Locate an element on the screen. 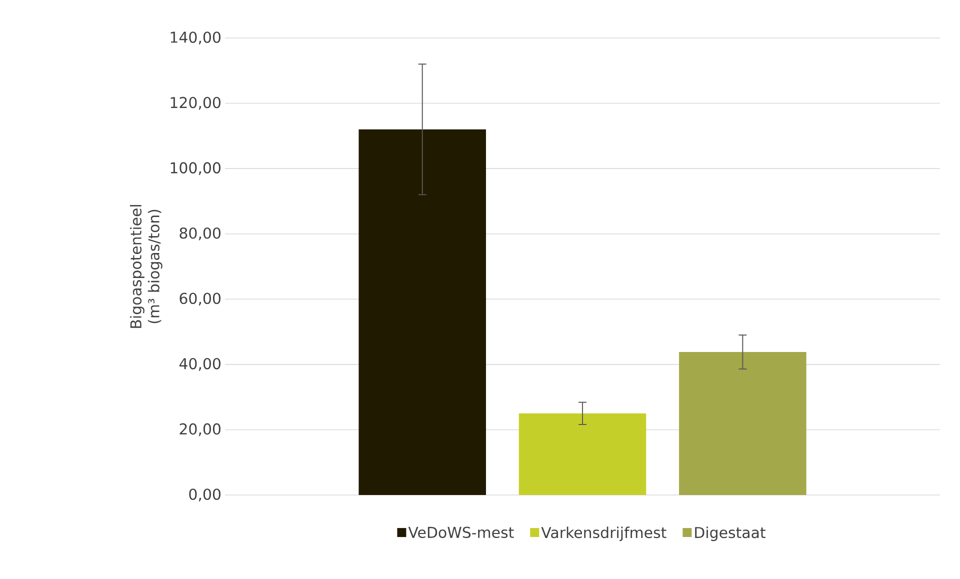 This screenshot has height=579, width=960. y-axis-title: Bigoaspotentieel (m³ biogas/ton) is located at coordinates (146, 266).